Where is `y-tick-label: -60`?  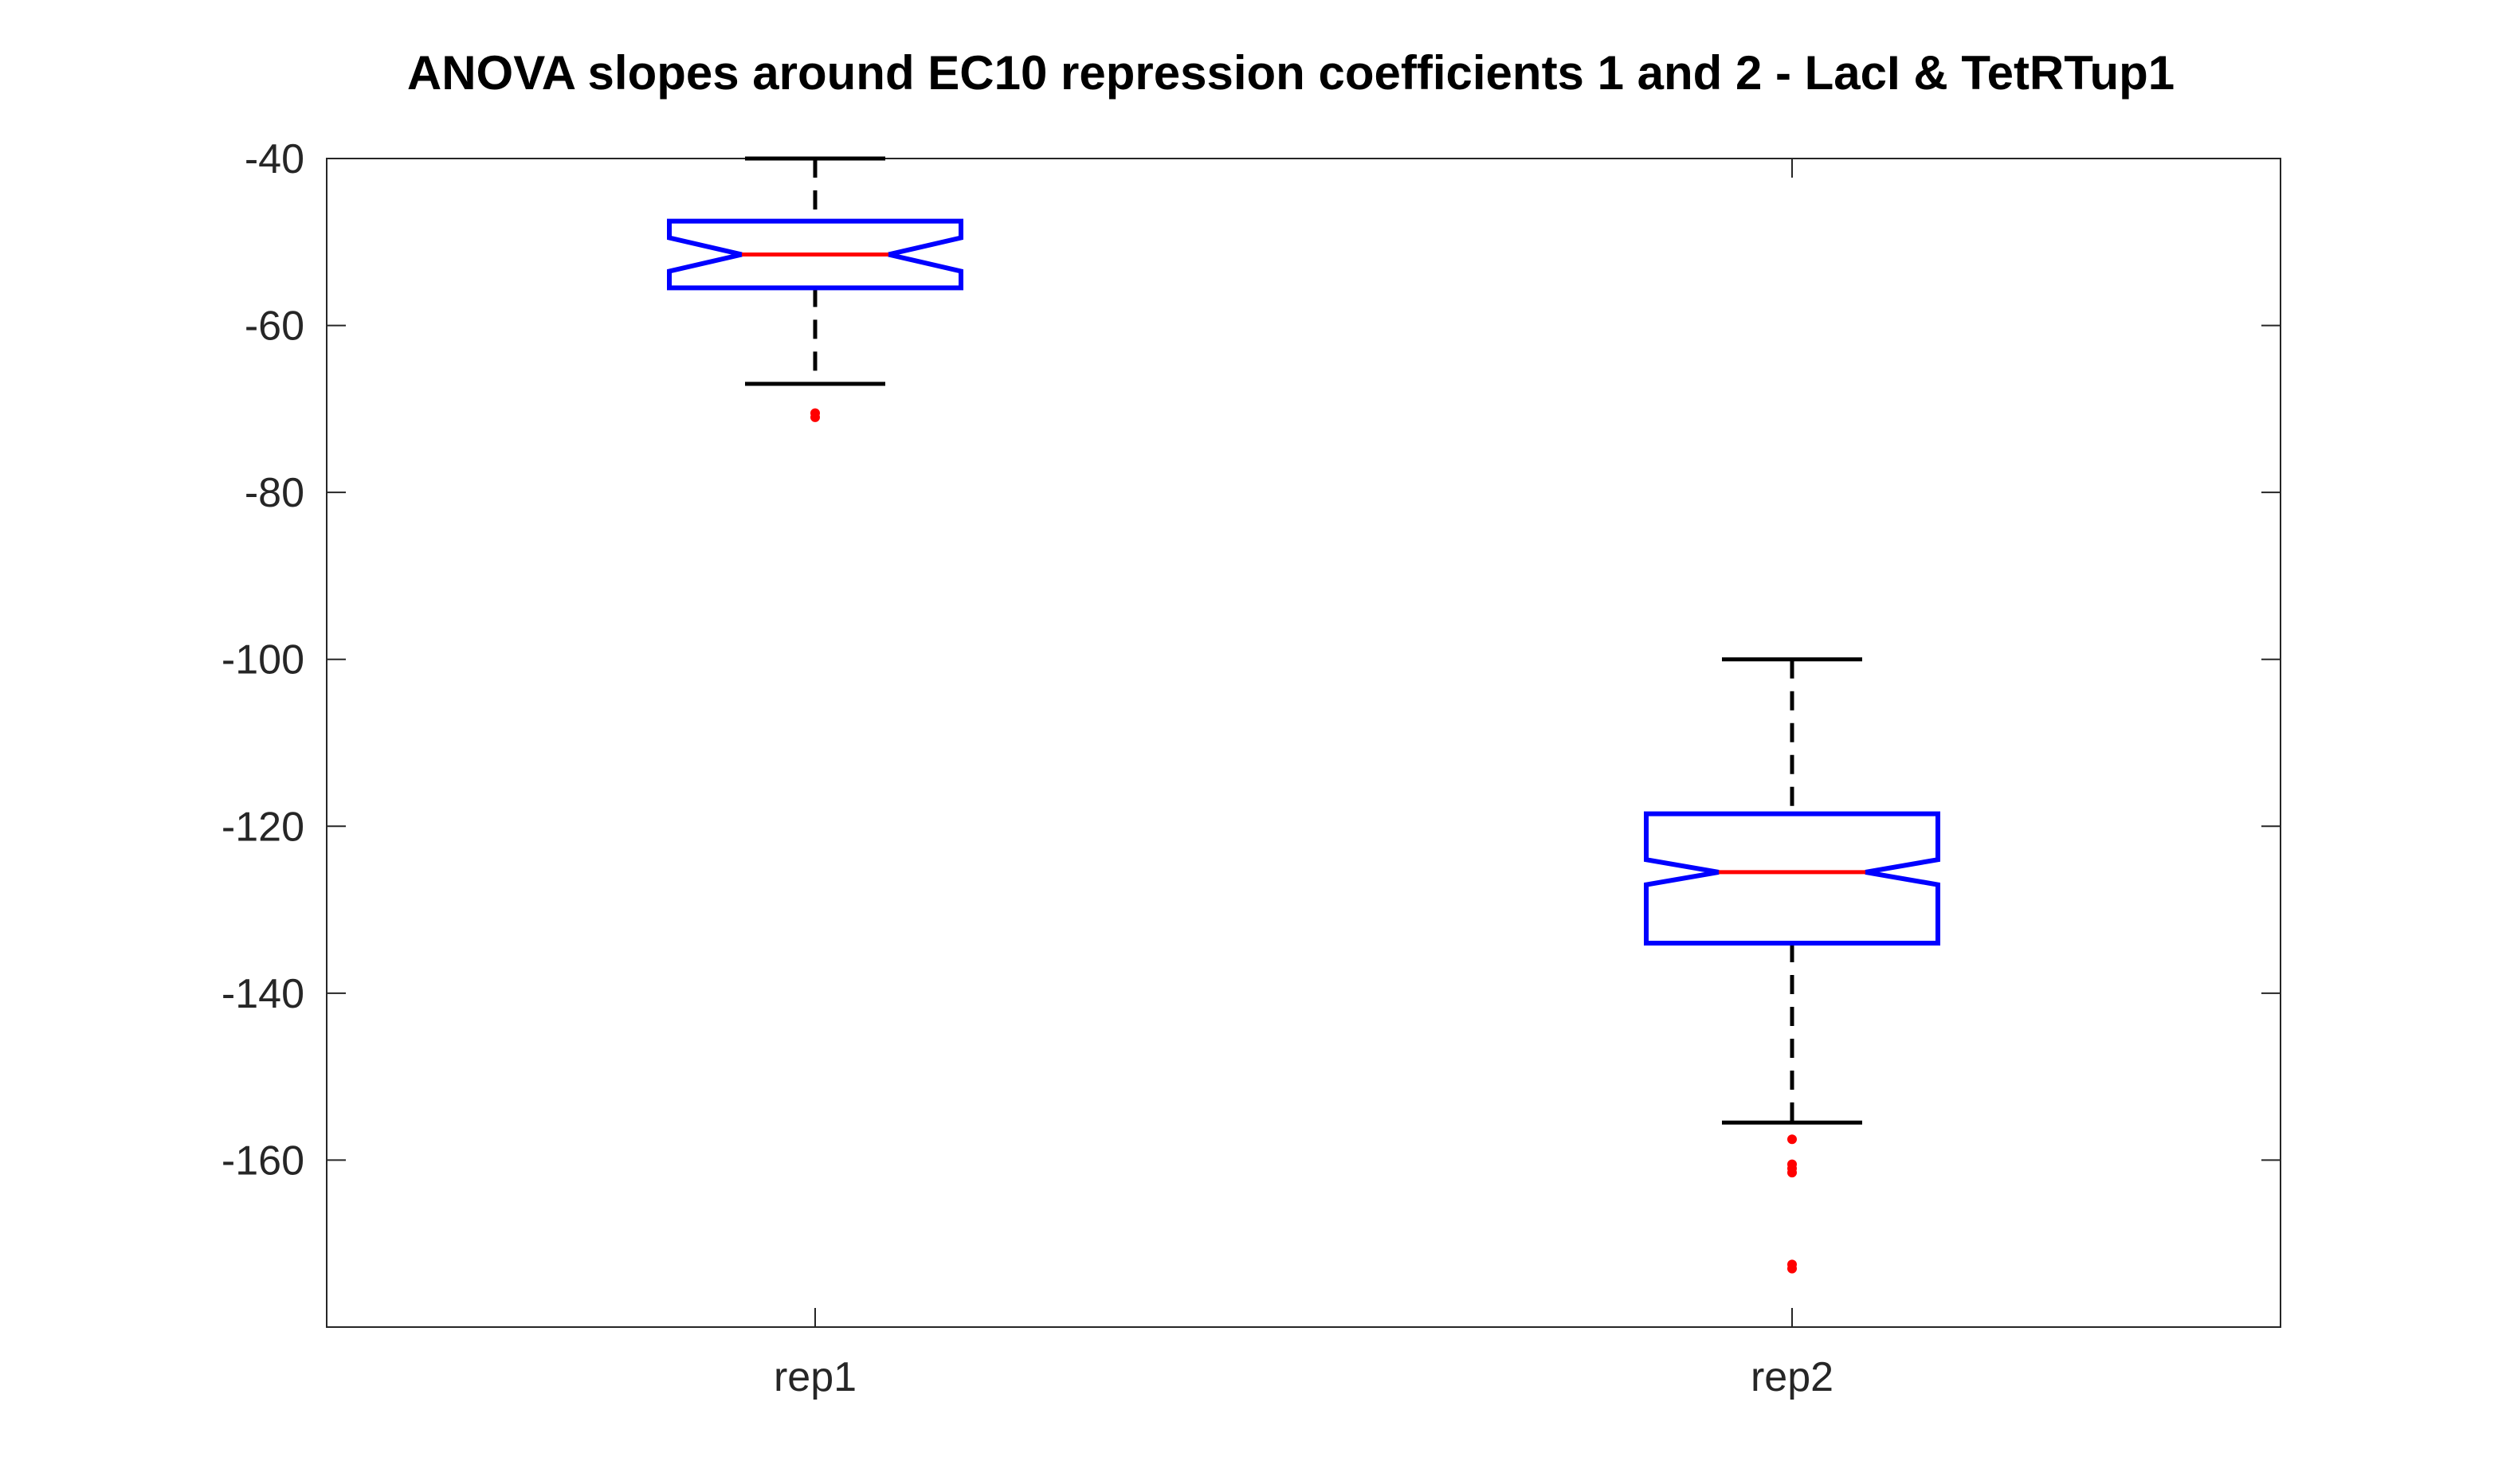 y-tick-label: -60 is located at coordinates (274, 327).